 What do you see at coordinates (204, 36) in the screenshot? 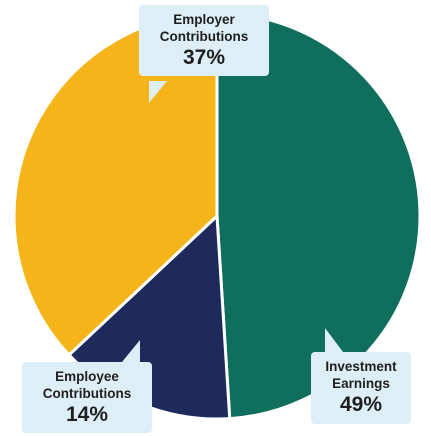
I see `slice-label-employer-line2: Contributions` at bounding box center [204, 36].